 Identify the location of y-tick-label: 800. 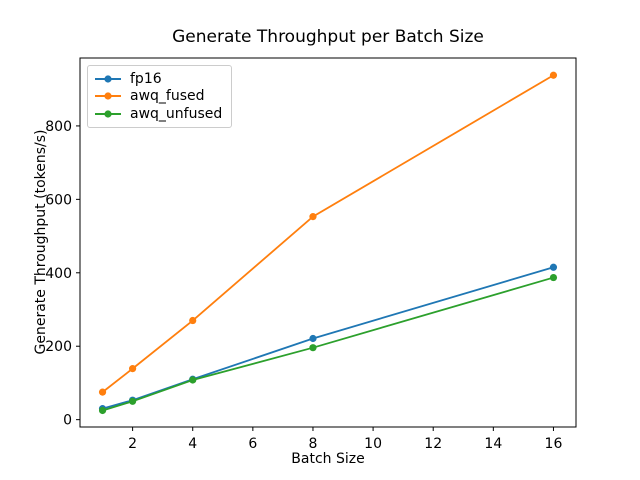
(58, 127).